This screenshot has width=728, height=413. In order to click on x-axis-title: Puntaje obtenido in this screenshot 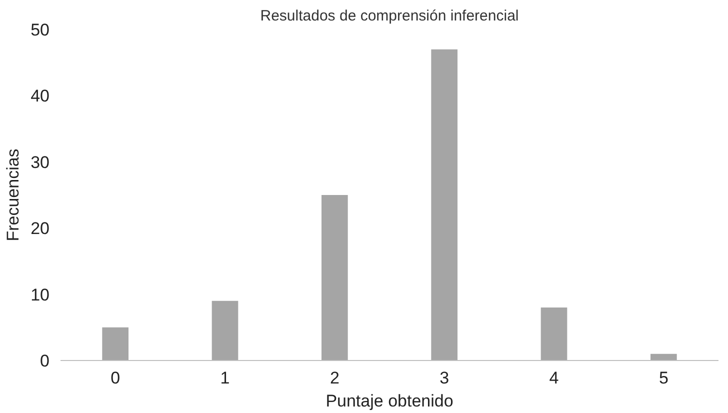, I will do `click(390, 401)`.